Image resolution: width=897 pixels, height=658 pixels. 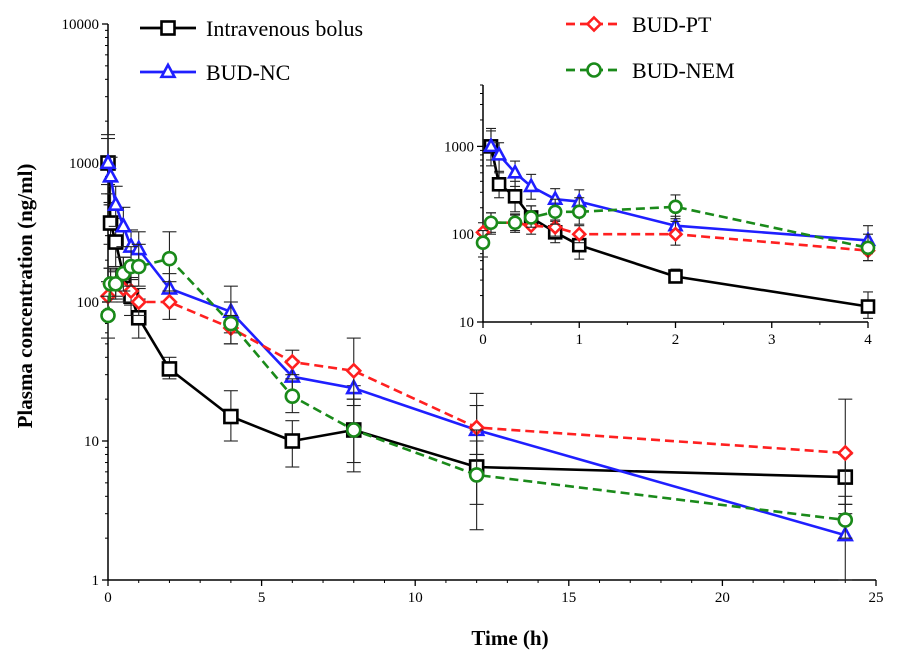 I want to click on legend-label: BUD-NC, so click(x=248, y=72).